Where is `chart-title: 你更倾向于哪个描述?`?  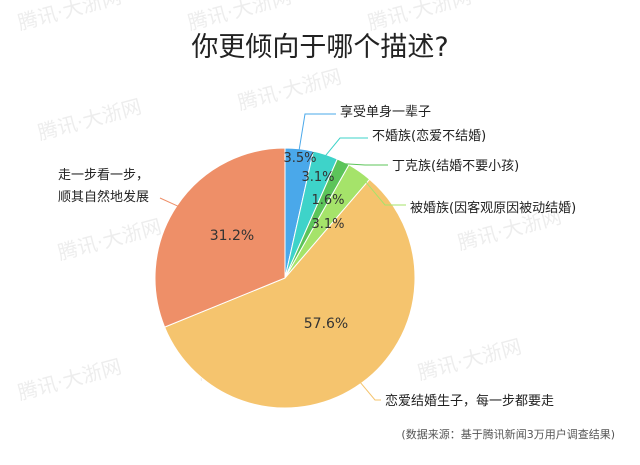 chart-title: 你更倾向于哪个描述? is located at coordinates (319, 47).